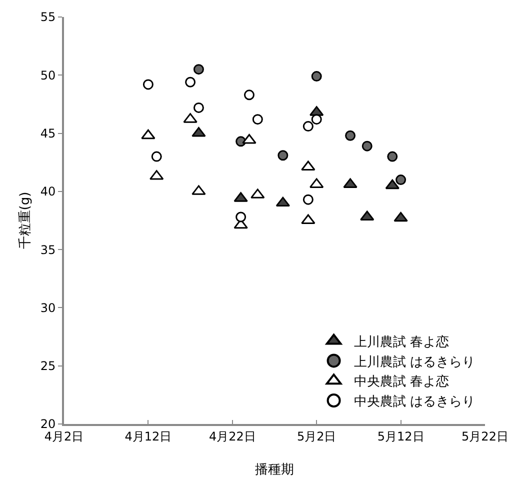 Image resolution: width=514 pixels, height=491 pixels. I want to click on x-tick-label: 5月2日, so click(316, 436).